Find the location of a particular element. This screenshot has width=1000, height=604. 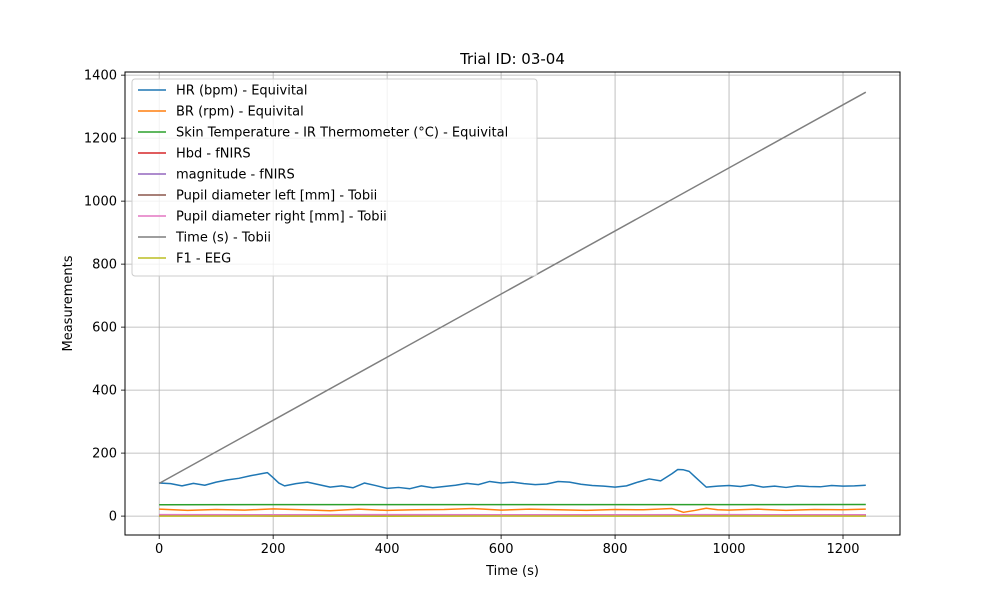

legend-label: HR (bpm) - Equivital is located at coordinates (242, 91).